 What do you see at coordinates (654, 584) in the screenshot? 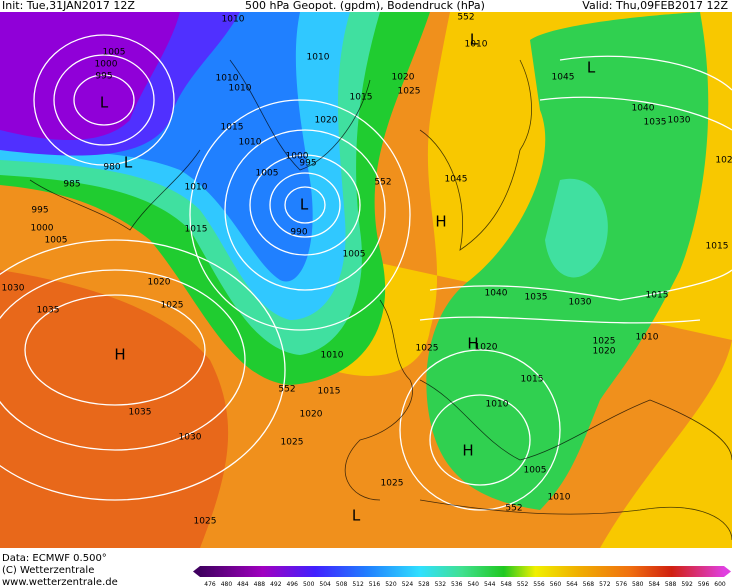
I see `colorbar-label: 584` at bounding box center [654, 584].